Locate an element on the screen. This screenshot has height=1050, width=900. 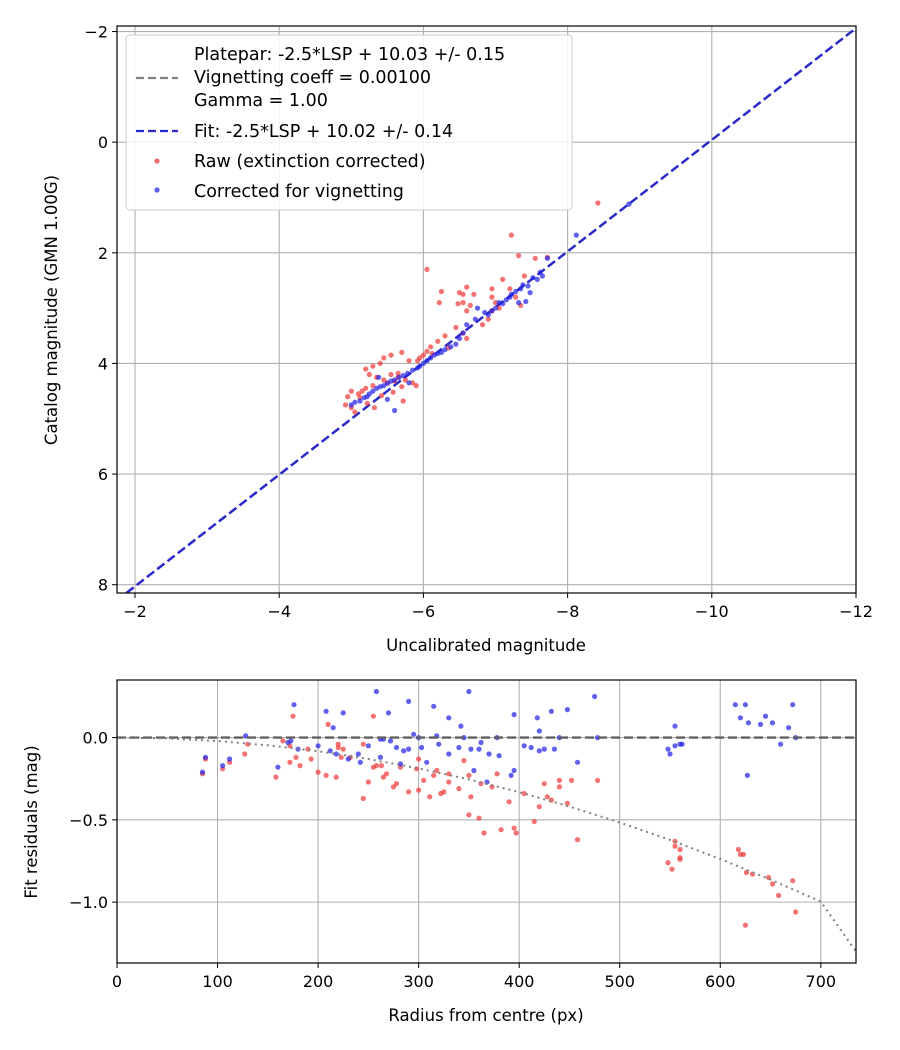
legend-box is located at coordinates (349, 122).